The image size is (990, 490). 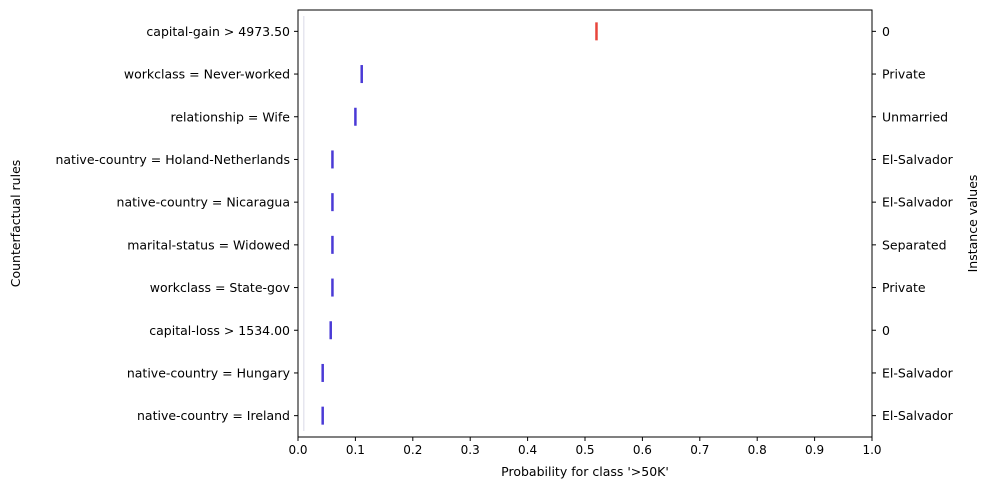 What do you see at coordinates (172, 159) in the screenshot?
I see `rule-label: native-country = Holand-Netherlands` at bounding box center [172, 159].